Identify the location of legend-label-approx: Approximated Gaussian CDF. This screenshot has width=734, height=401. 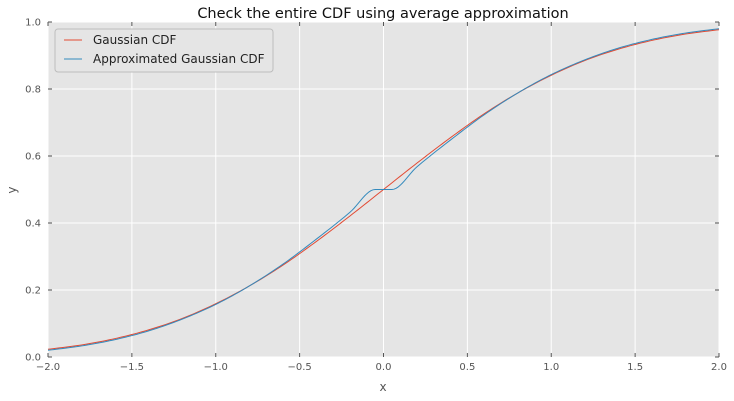
(179, 59).